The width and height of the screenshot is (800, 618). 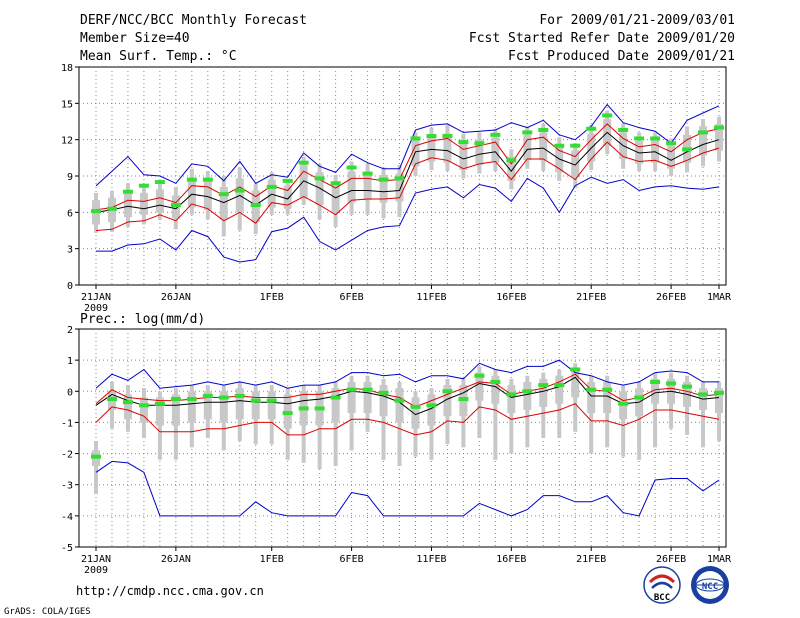 I want to click on temperature-xtick-label: 16FEB, so click(x=511, y=297).